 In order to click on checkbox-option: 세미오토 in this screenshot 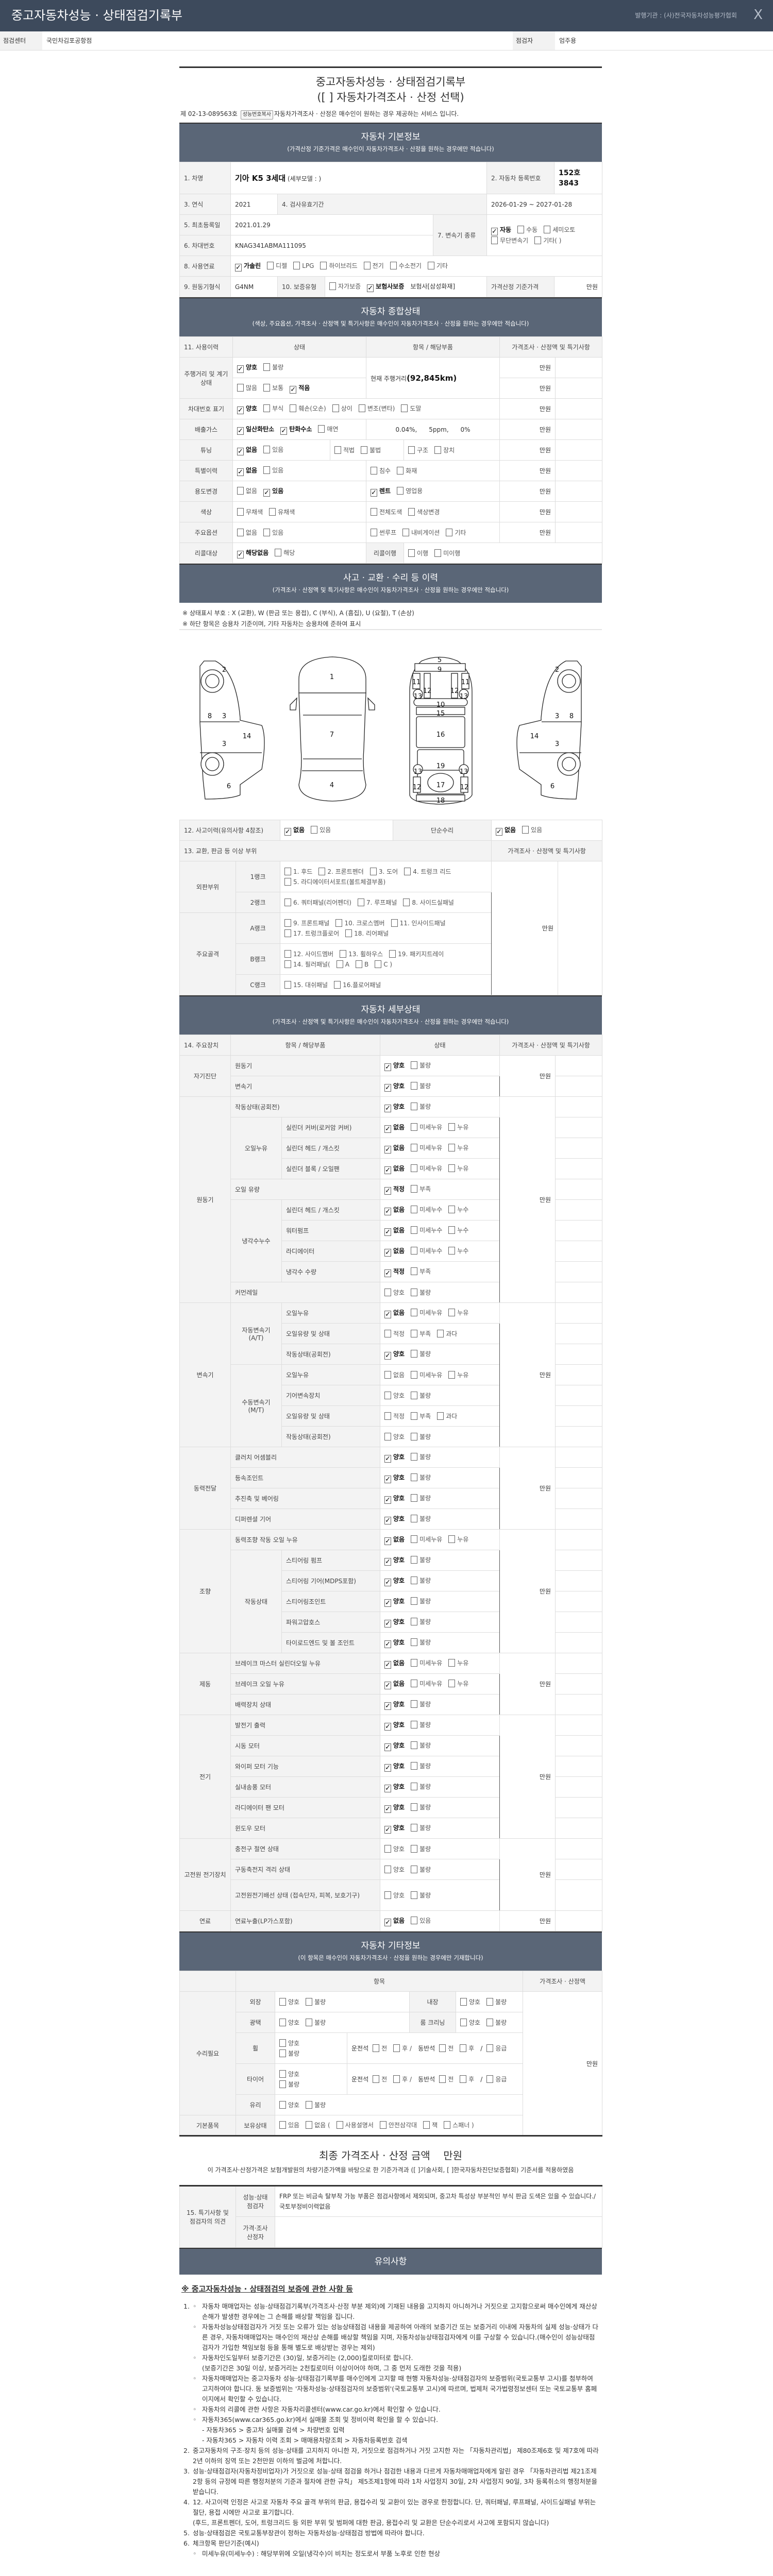, I will do `click(559, 230)`.